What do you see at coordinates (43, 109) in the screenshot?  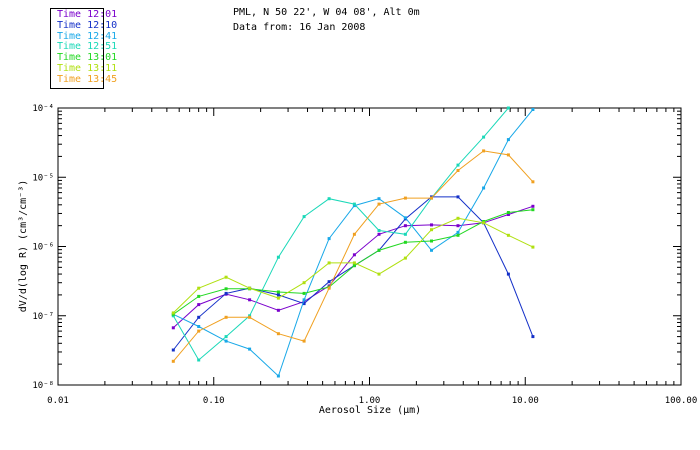 I see `y-tick-label: 10⁻⁴` at bounding box center [43, 109].